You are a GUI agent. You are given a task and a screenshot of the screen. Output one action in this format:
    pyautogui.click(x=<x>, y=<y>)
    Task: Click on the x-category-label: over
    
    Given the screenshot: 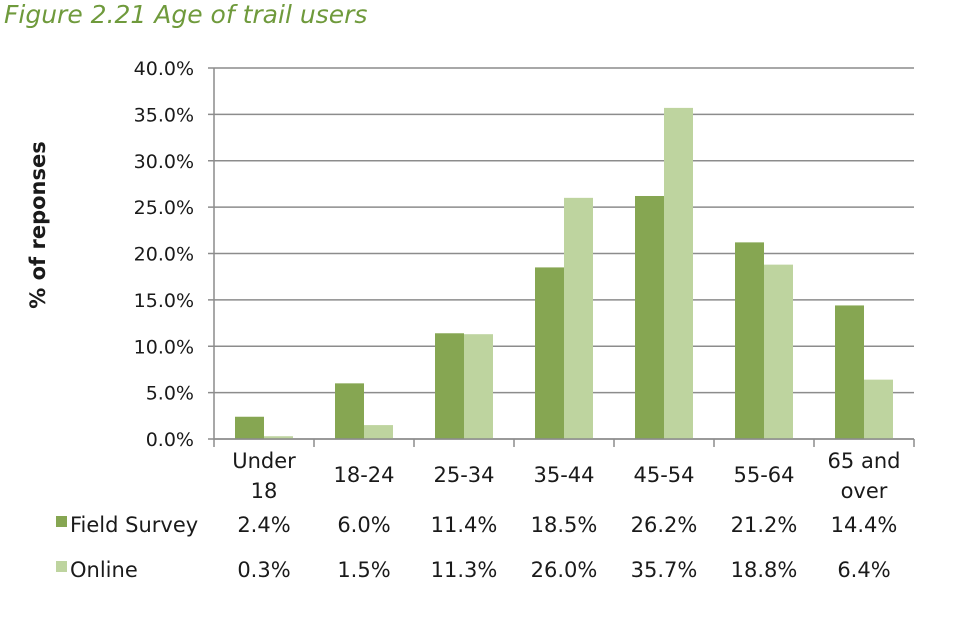 What is the action you would take?
    pyautogui.click(x=864, y=491)
    